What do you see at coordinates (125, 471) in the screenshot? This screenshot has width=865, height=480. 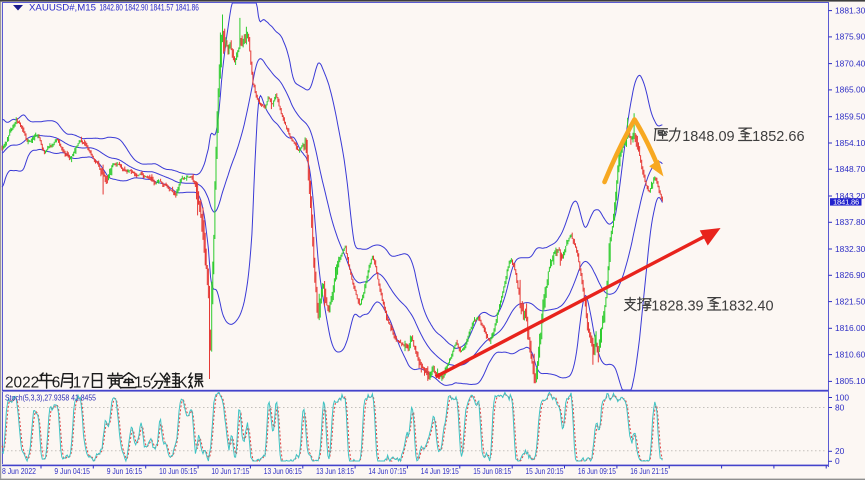 I see `svg-text: 9 Jun 16:15` at bounding box center [125, 471].